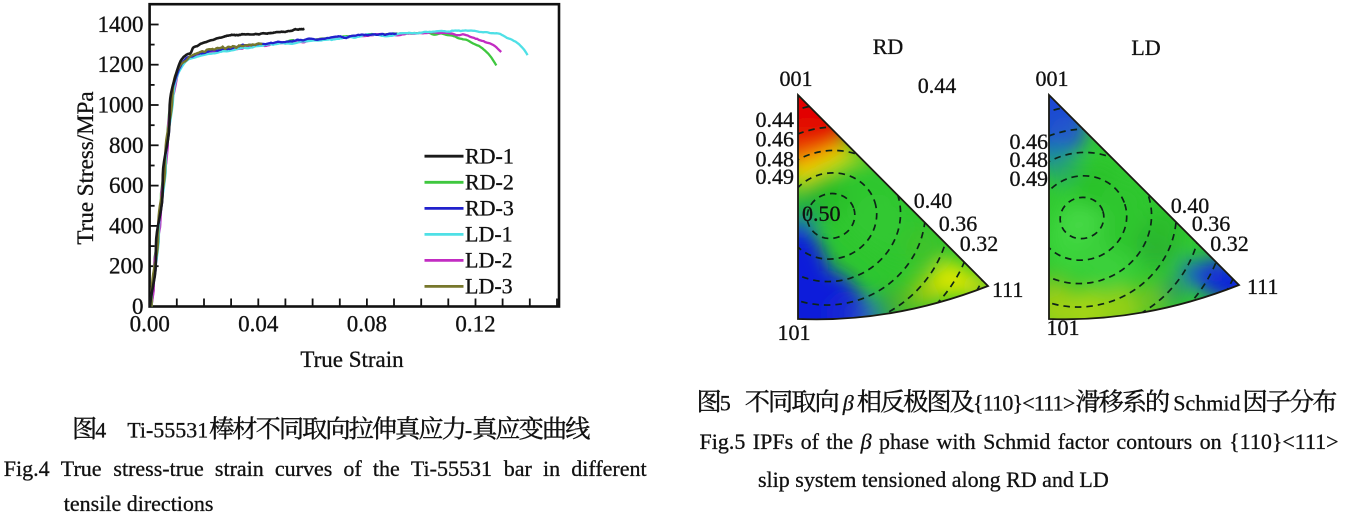 Image resolution: width=1348 pixels, height=520 pixels. What do you see at coordinates (303, 468) in the screenshot?
I see `svg-text: curves` at bounding box center [303, 468].